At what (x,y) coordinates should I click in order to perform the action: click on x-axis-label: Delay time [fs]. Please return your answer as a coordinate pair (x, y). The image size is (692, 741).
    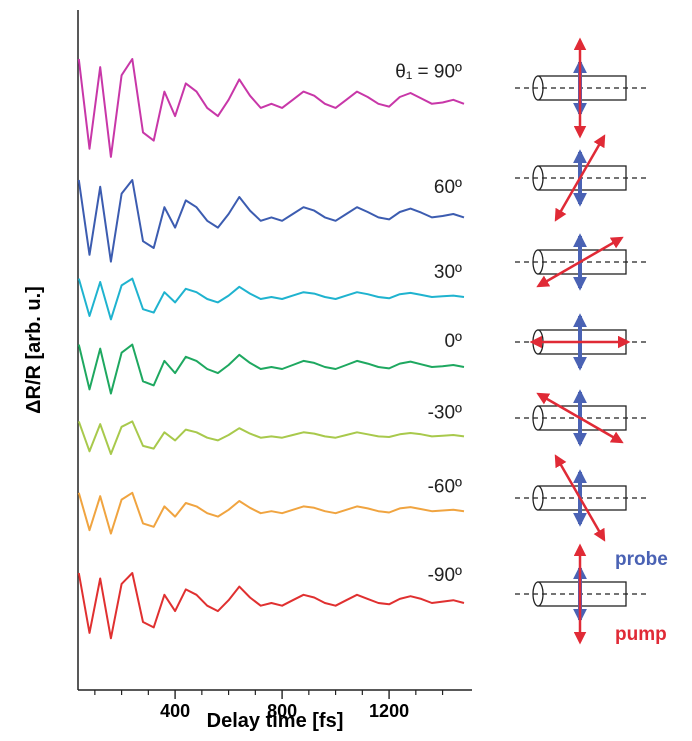
    Looking at the image, I should click on (275, 721).